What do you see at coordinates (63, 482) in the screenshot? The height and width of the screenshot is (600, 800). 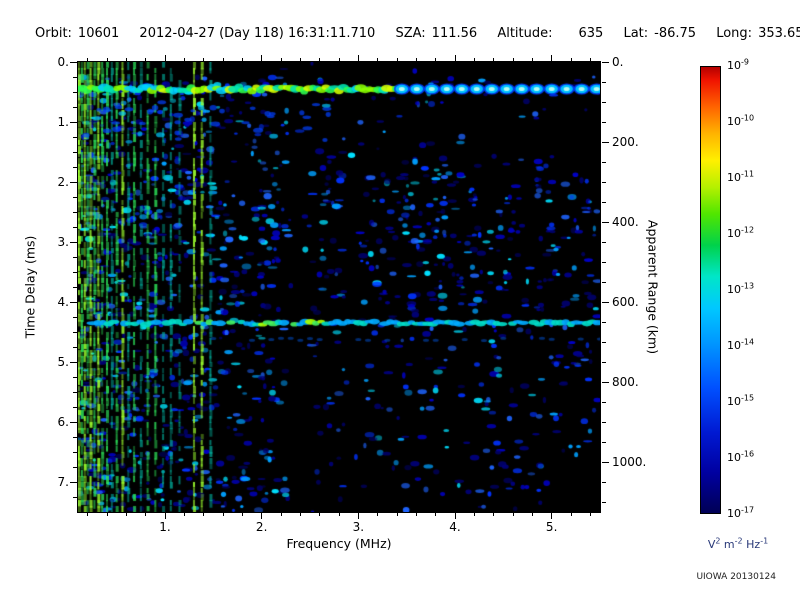 I see `y-tick-label: 7.` at bounding box center [63, 482].